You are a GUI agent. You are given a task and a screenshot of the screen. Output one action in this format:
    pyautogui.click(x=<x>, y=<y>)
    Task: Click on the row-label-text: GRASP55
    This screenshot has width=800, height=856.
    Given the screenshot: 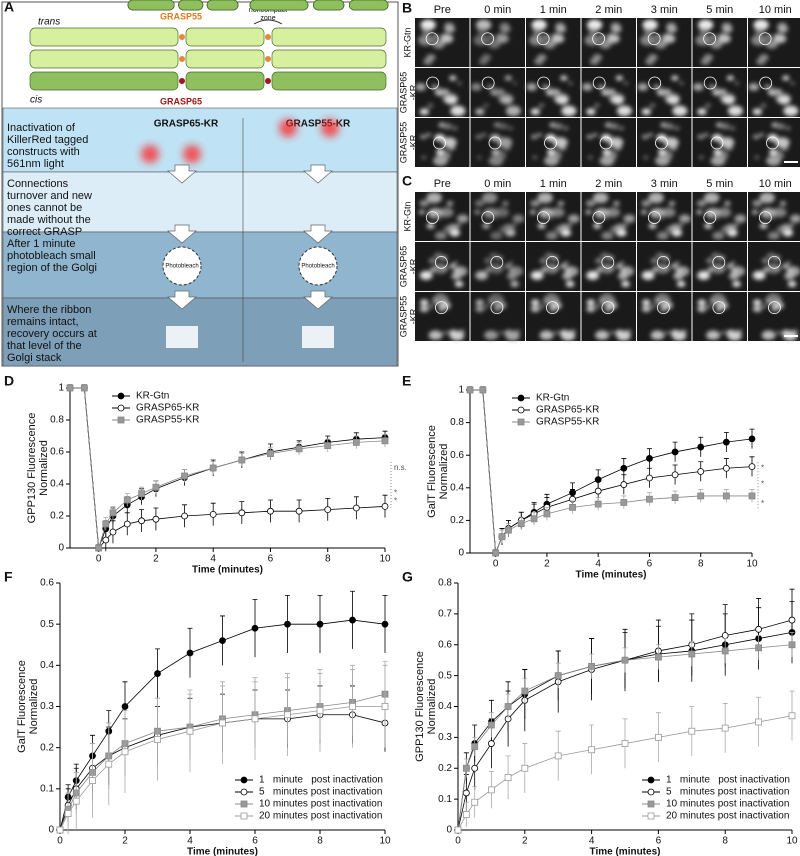 What is the action you would take?
    pyautogui.click(x=403, y=143)
    